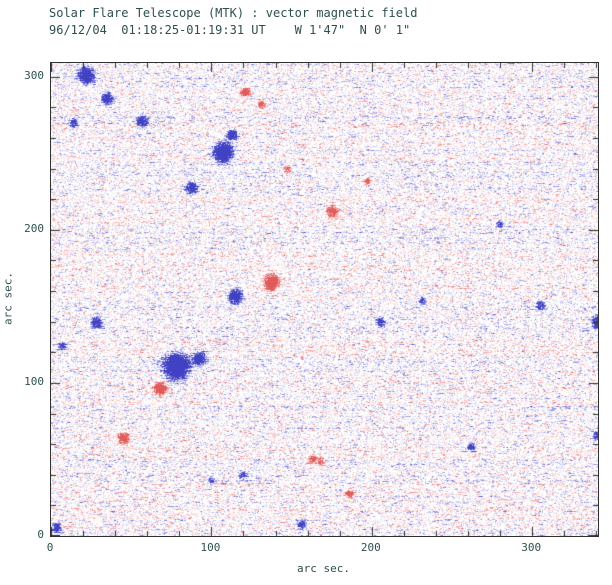 The image size is (612, 585). I want to click on y-tick-label: 200, so click(34, 228).